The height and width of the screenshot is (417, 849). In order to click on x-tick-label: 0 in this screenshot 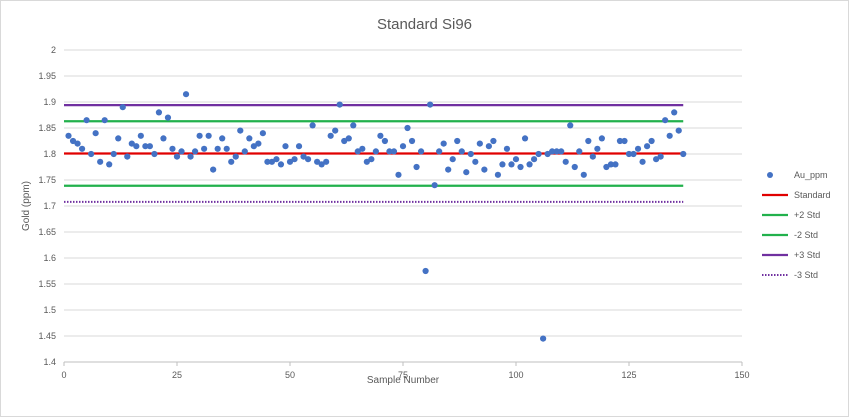, I will do `click(63, 375)`.